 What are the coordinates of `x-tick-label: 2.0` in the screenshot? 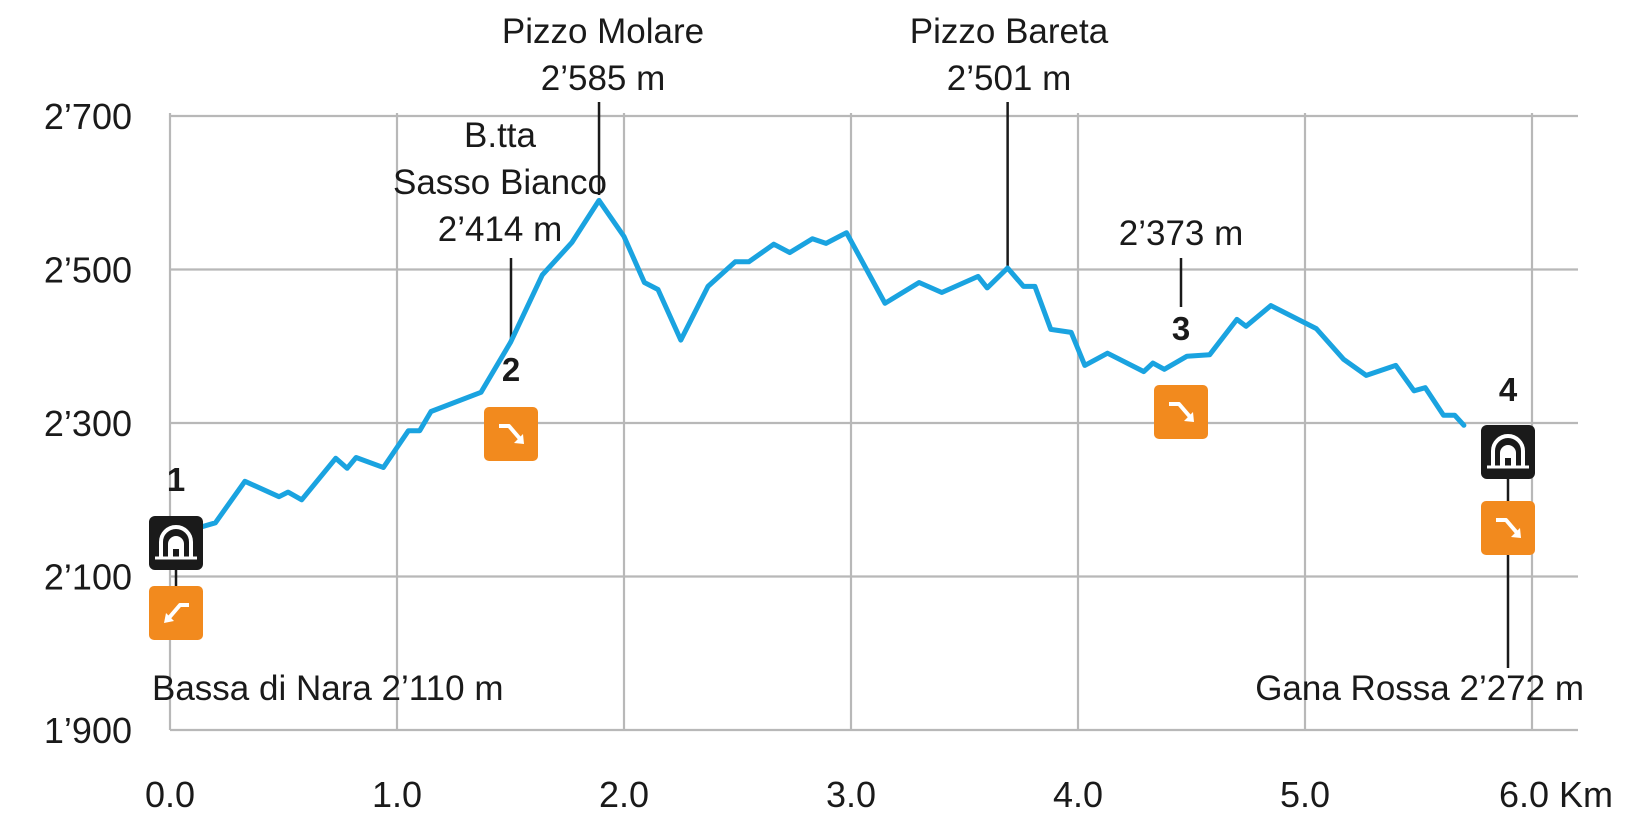 It's located at (624, 794).